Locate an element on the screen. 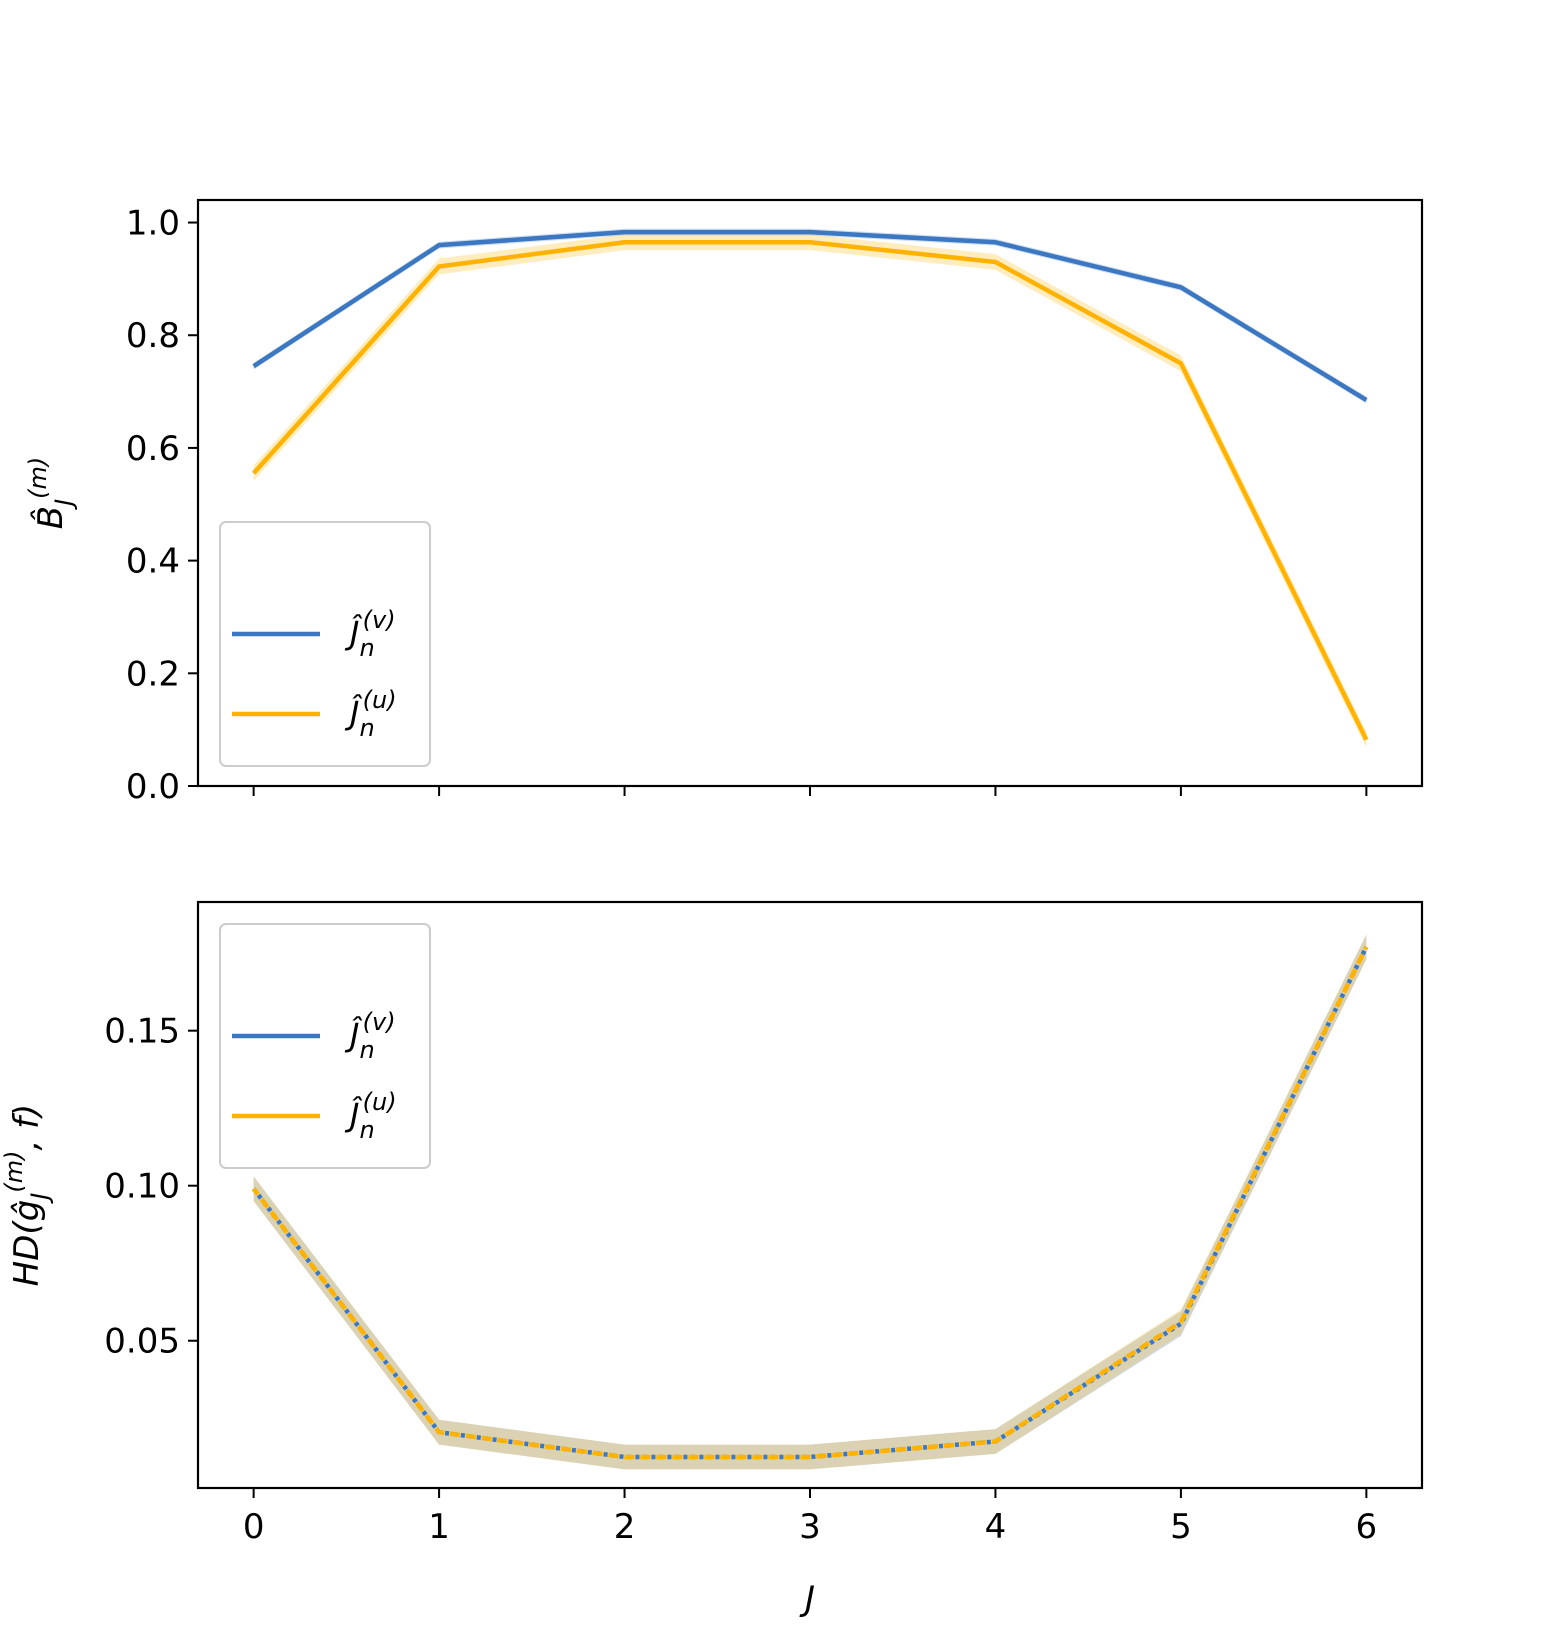 This screenshot has width=1560, height=1650. y-tick-label: 0.05 is located at coordinates (142, 1342).